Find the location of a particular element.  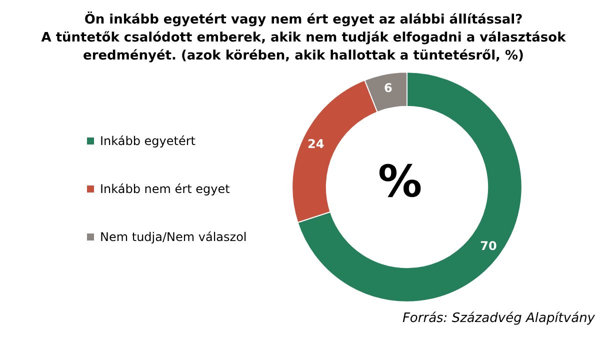

text: Forrás: Századvég Alapítvány is located at coordinates (499, 318).